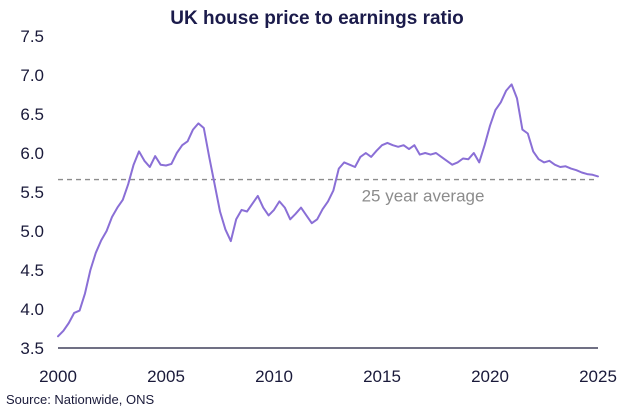 Image resolution: width=634 pixels, height=414 pixels. Describe the element at coordinates (490, 376) in the screenshot. I see `x-tick-label: 2020` at that location.